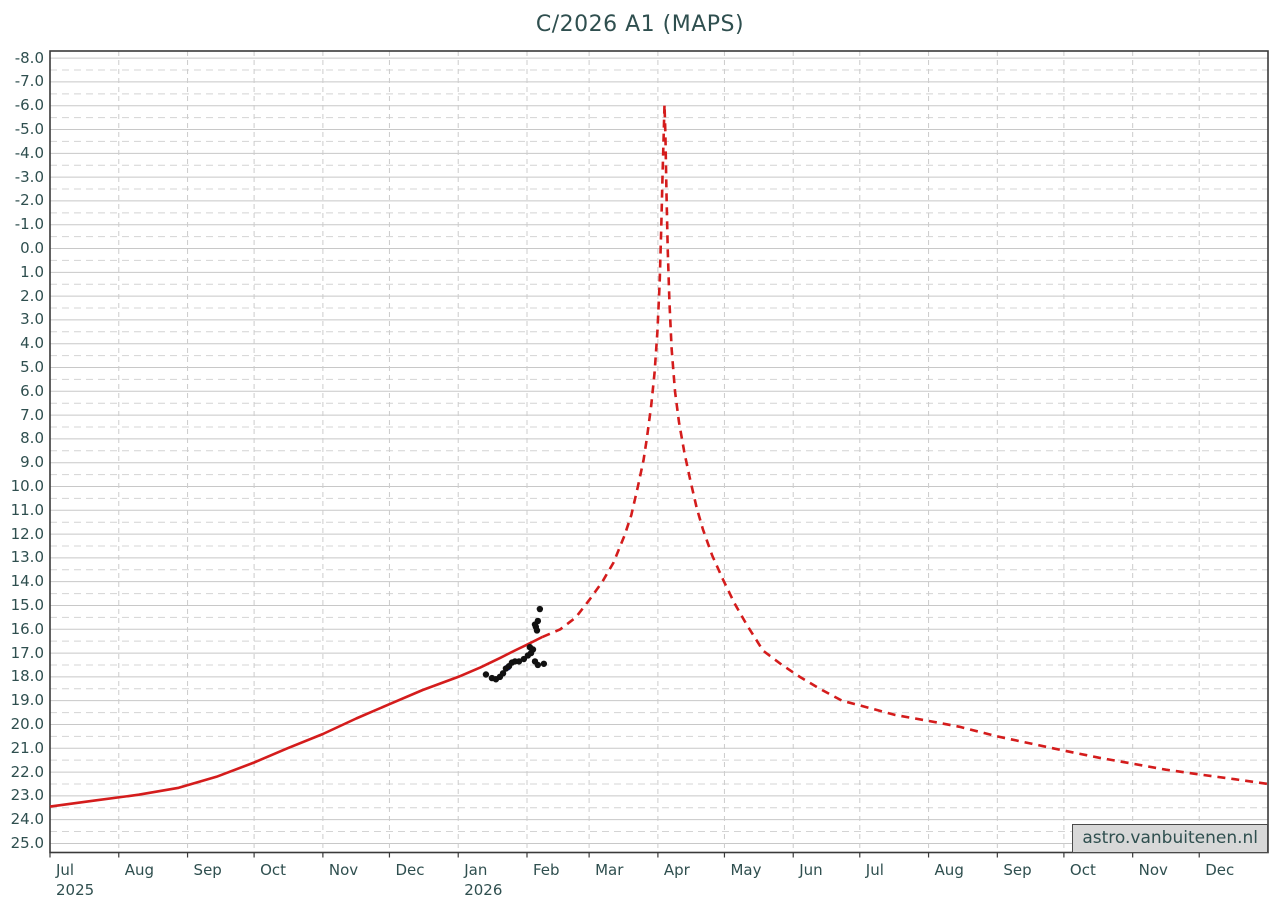  What do you see at coordinates (27, 485) in the screenshot?
I see `y-tick-label: 10.0` at bounding box center [27, 485].